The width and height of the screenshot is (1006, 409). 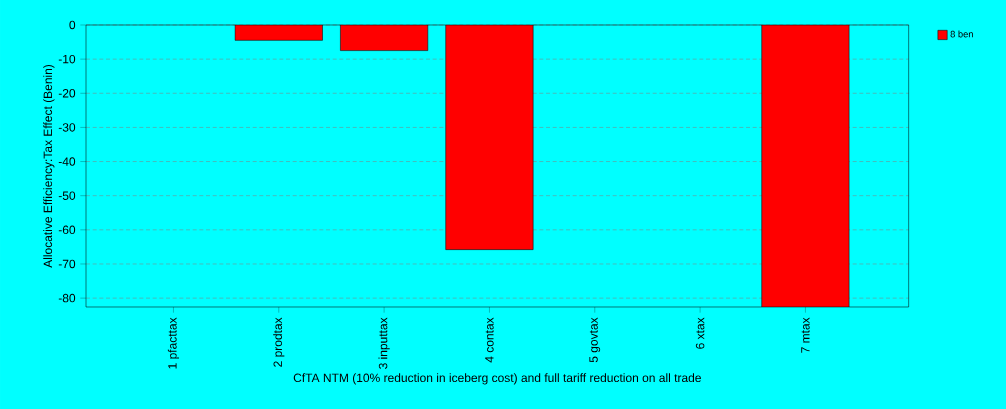 I want to click on y-axis-title: Allocative Efficiency:Tax Effect (Benin), so click(x=49, y=166).